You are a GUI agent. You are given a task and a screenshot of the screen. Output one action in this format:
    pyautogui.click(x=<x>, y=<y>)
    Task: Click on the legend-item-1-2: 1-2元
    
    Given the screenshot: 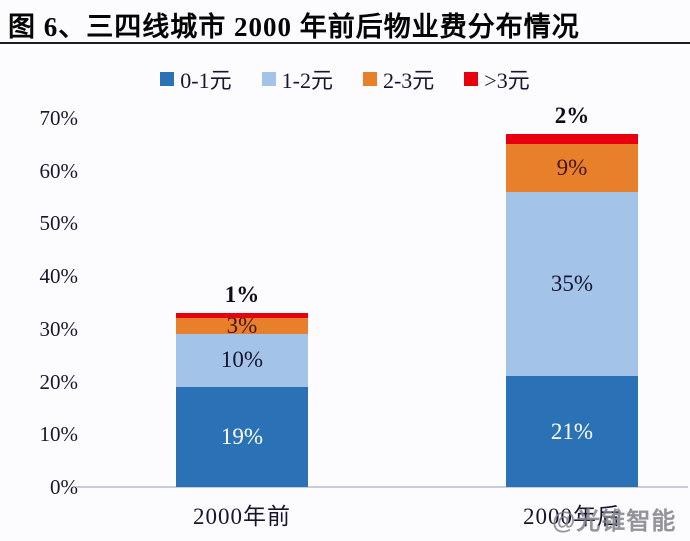 What is the action you would take?
    pyautogui.click(x=297, y=79)
    